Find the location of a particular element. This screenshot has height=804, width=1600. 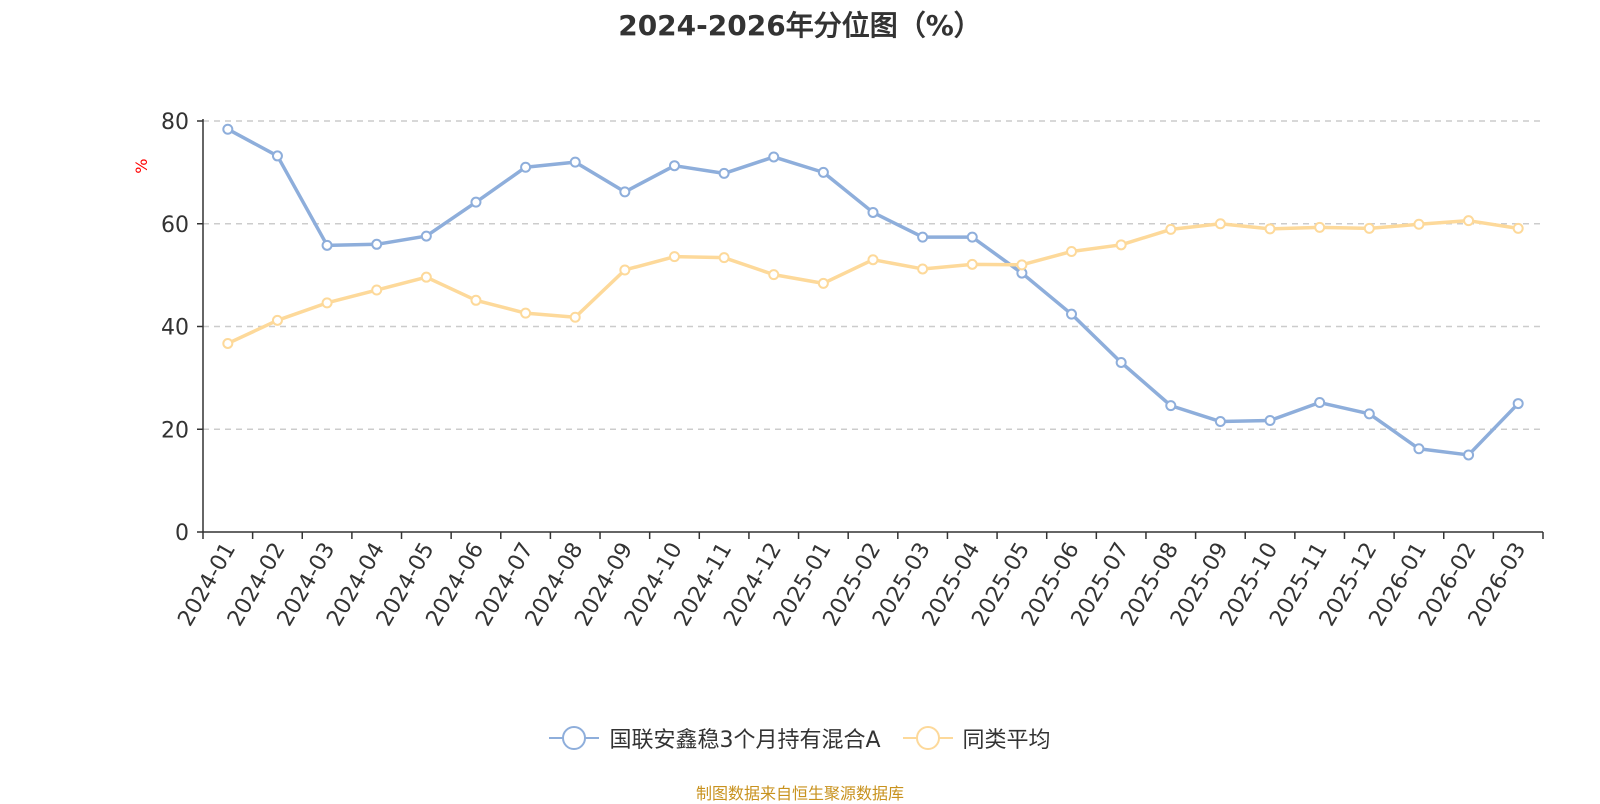

y-tick-label: 0 is located at coordinates (182, 533).